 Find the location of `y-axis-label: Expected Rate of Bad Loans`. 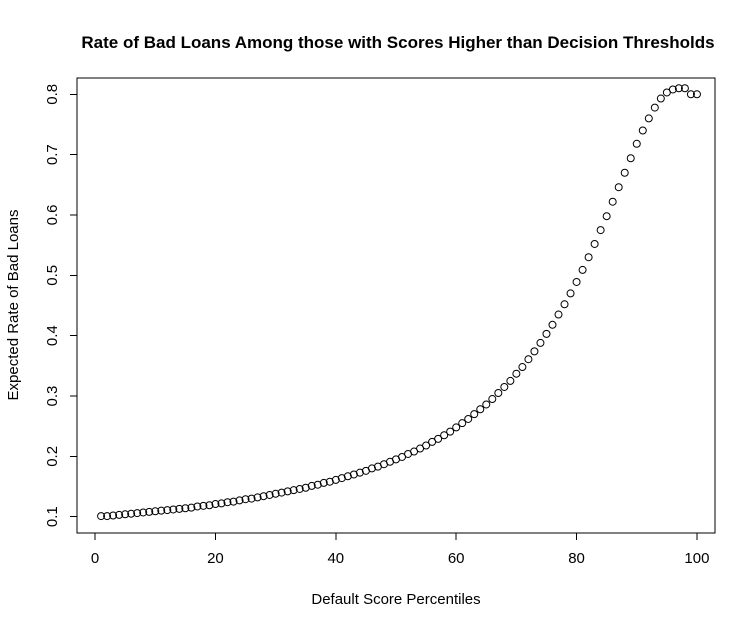

y-axis-label: Expected Rate of Bad Loans is located at coordinates (13, 305).